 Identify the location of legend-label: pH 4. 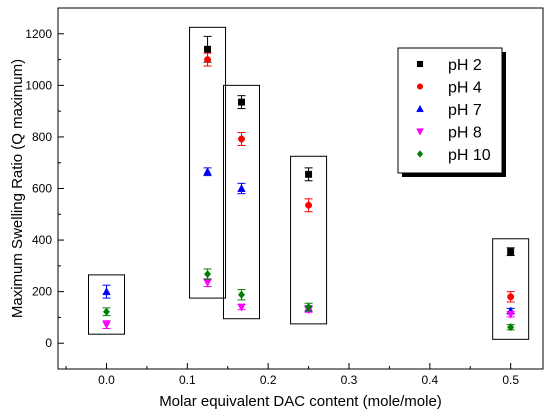
(465, 88).